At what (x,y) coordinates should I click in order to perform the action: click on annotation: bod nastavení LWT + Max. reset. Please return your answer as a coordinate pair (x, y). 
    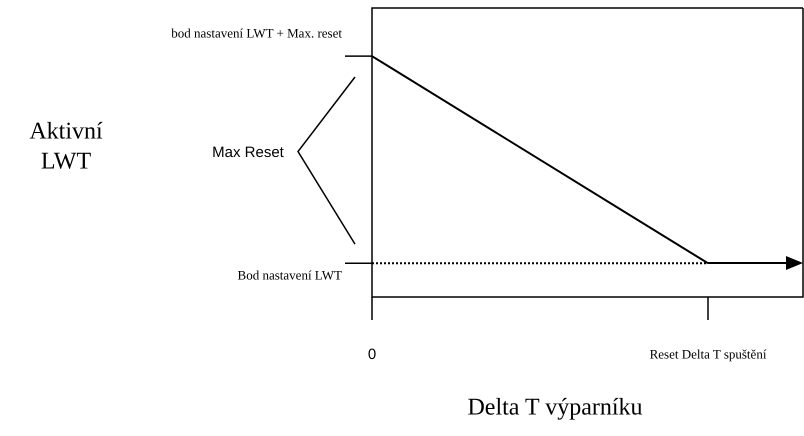
    Looking at the image, I should click on (256, 33).